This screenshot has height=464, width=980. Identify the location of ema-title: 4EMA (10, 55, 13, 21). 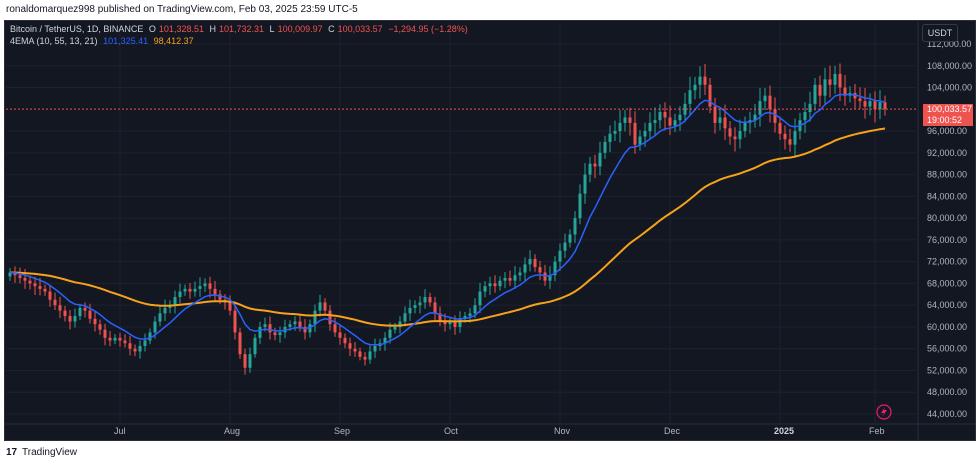
(54, 41).